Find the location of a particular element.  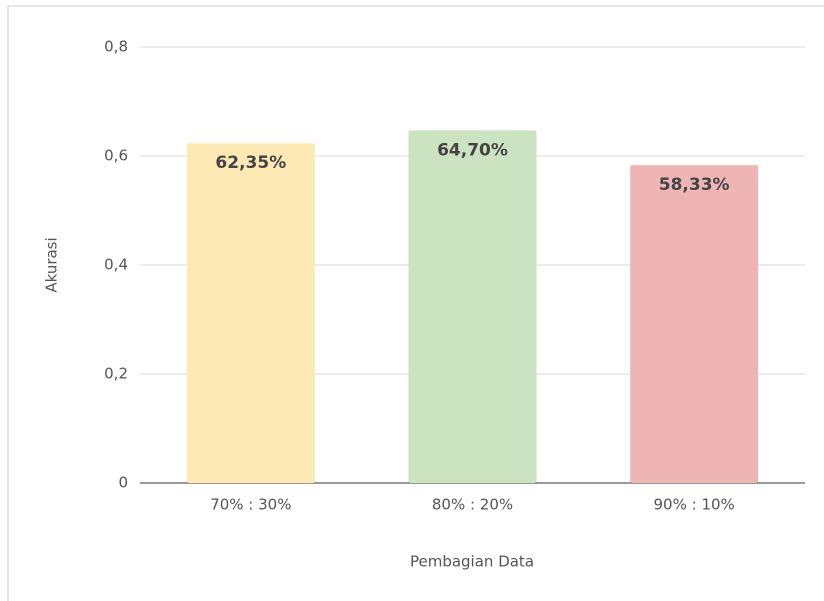

y-tick-label: 0,2 is located at coordinates (116, 374).